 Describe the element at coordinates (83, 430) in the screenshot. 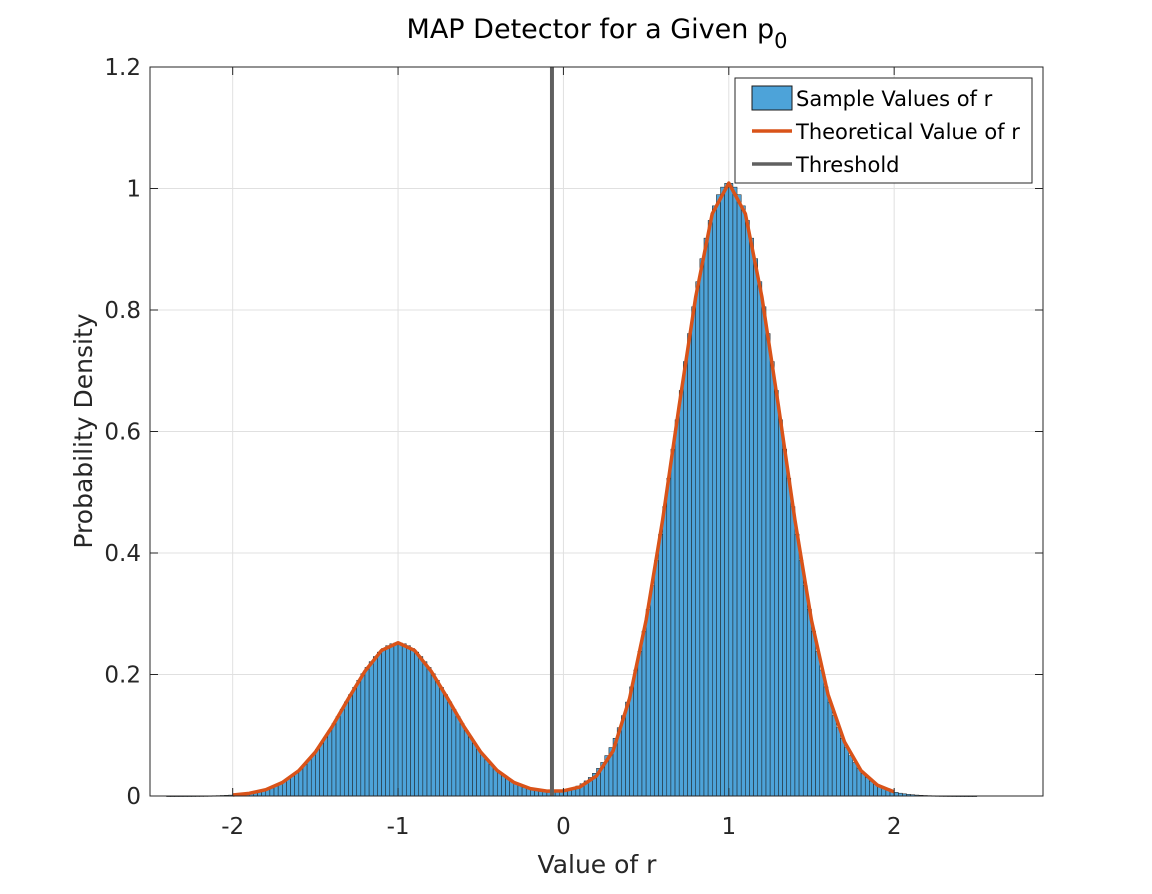

I see `y-axis-label: Probability Density` at that location.